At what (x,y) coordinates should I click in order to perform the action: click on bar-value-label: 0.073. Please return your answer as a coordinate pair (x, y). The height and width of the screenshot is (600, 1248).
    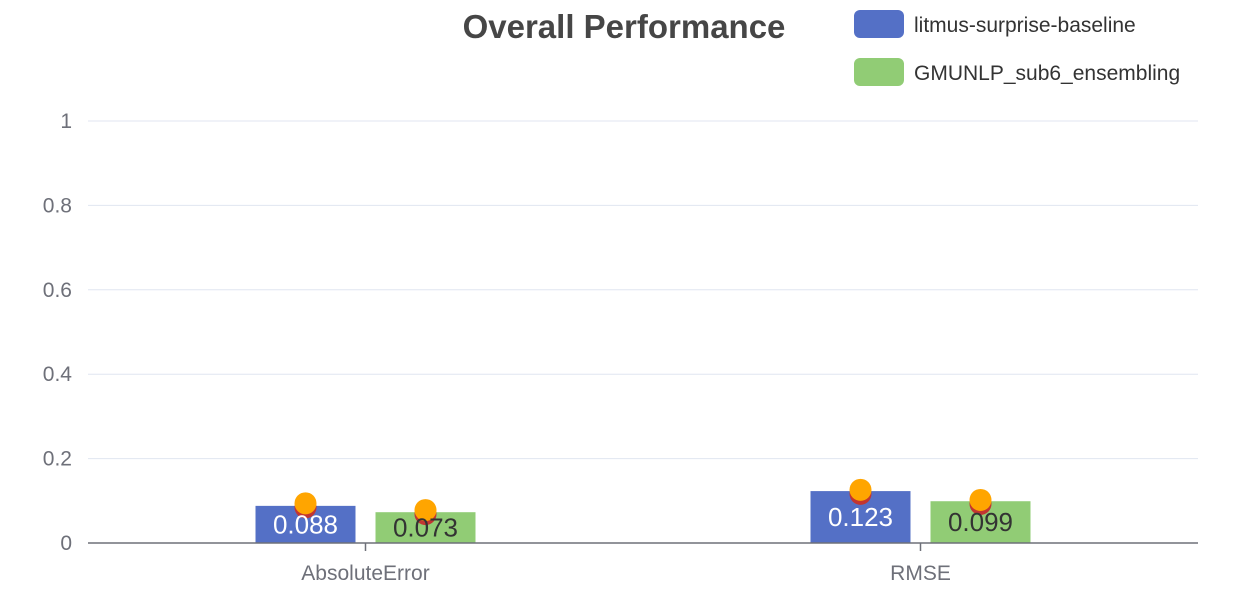
    Looking at the image, I should click on (425, 528).